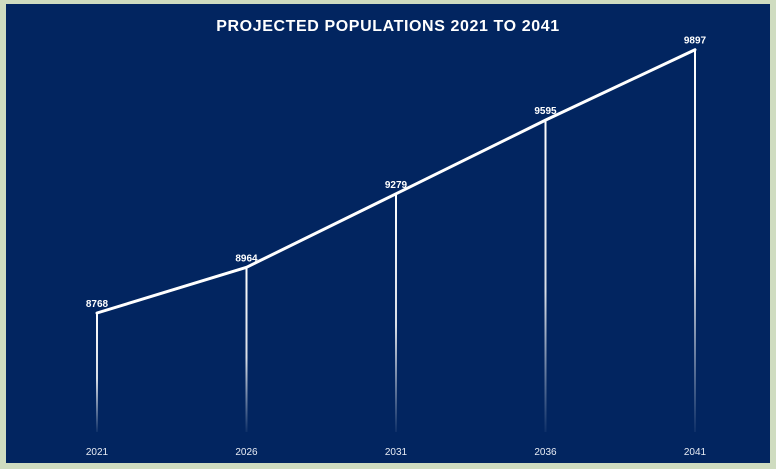  Describe the element at coordinates (246, 349) in the screenshot. I see `drop-line-2026` at that location.